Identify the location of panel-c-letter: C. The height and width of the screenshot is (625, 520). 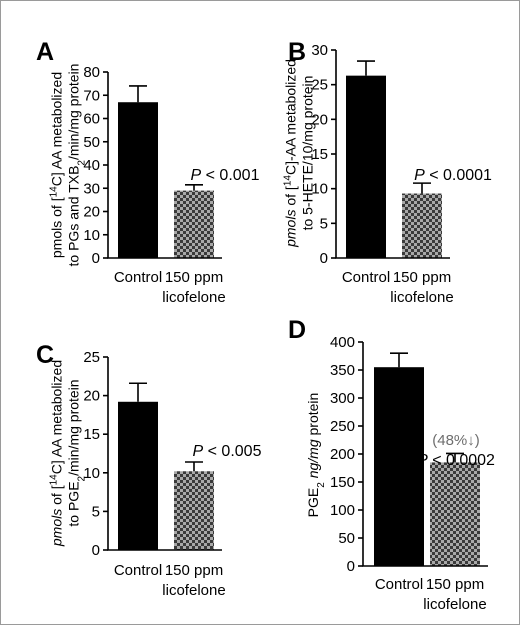
(45, 355).